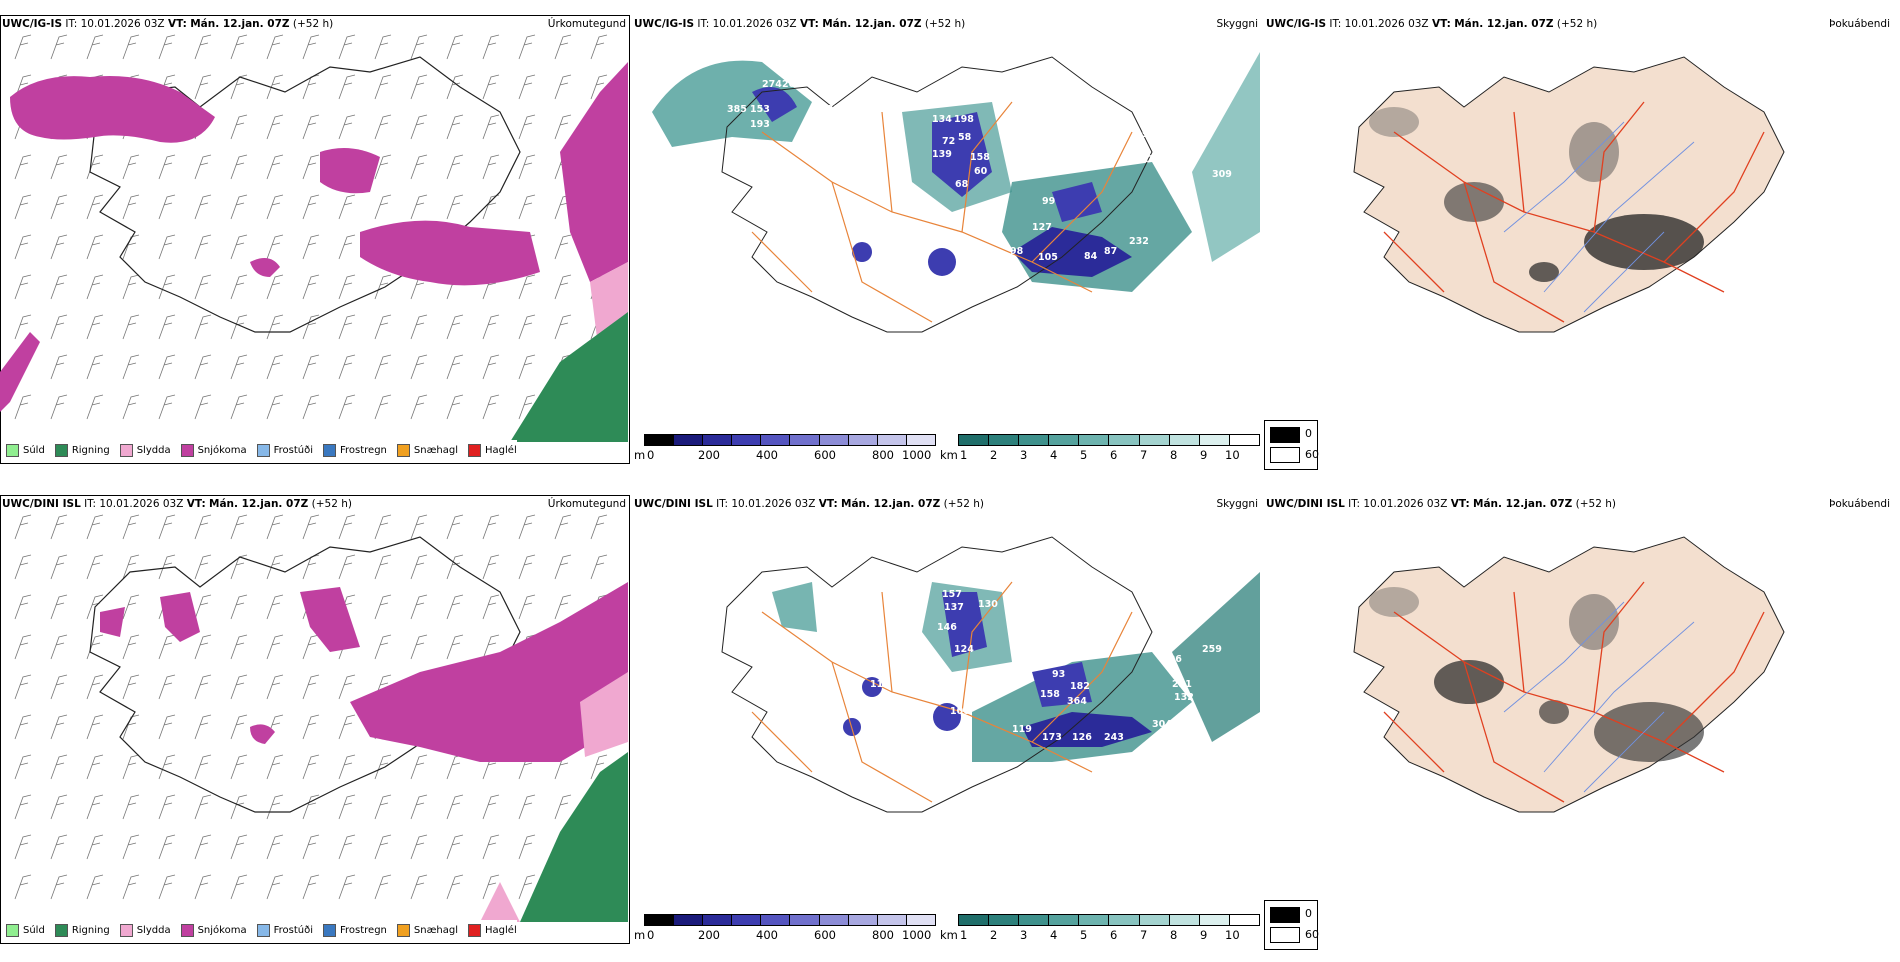  I want to click on legend-item: Rigning, so click(82, 930).